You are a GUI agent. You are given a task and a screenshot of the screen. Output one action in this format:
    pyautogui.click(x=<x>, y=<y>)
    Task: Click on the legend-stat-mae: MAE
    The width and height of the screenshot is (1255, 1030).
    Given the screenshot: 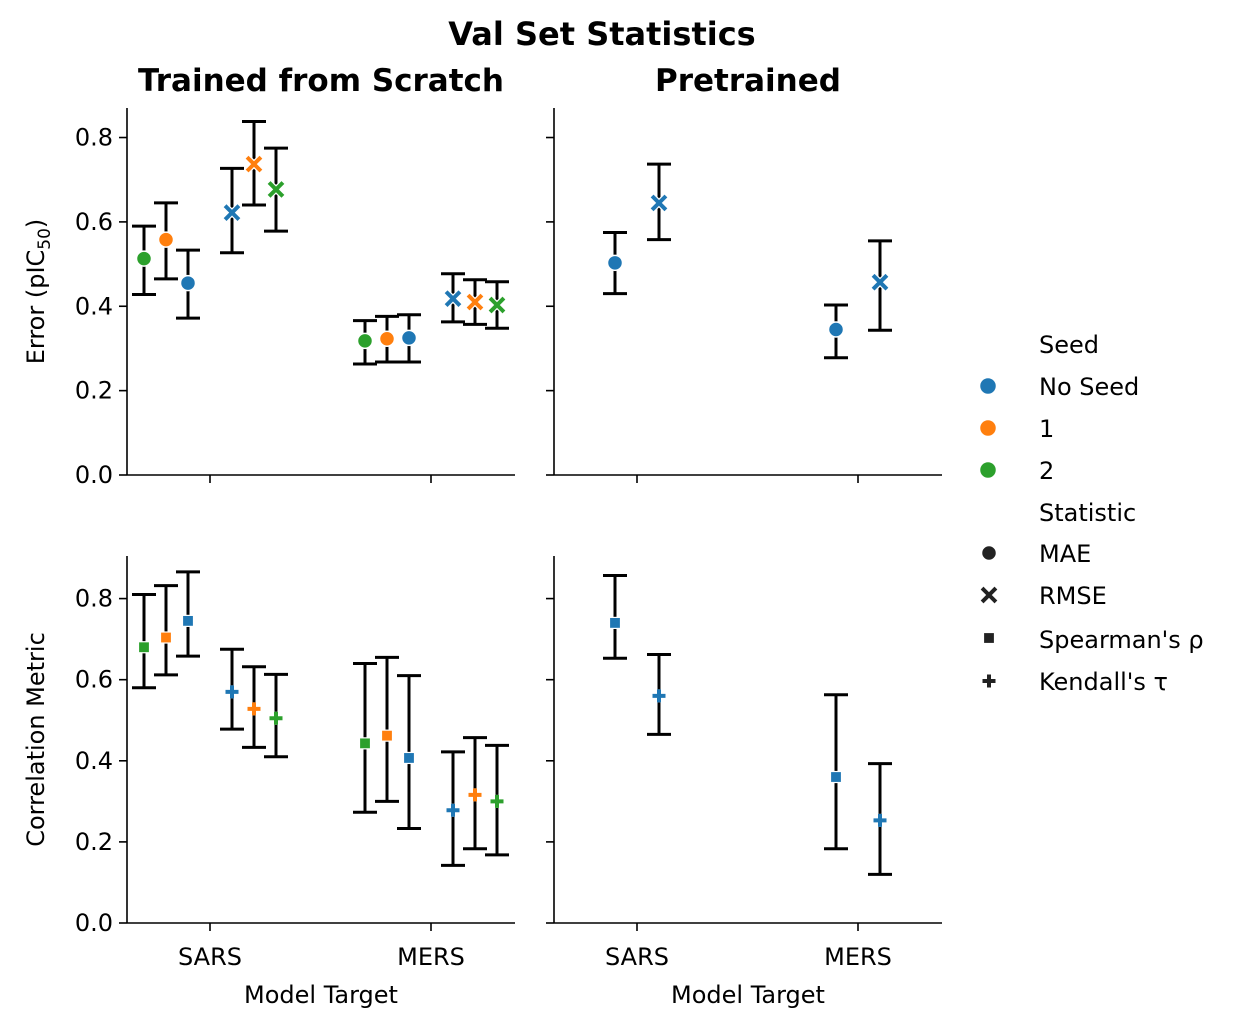 What is the action you would take?
    pyautogui.click(x=1035, y=554)
    